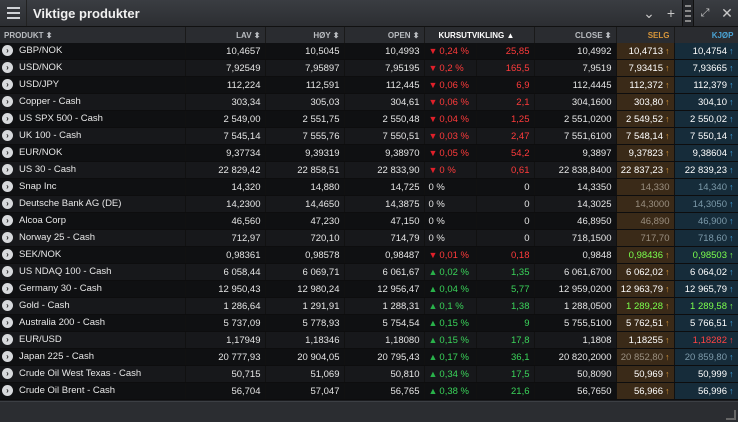 This screenshot has height=422, width=738. Describe the element at coordinates (706, 153) in the screenshot. I see `buy-price-button: 9,38604 ↑` at that location.